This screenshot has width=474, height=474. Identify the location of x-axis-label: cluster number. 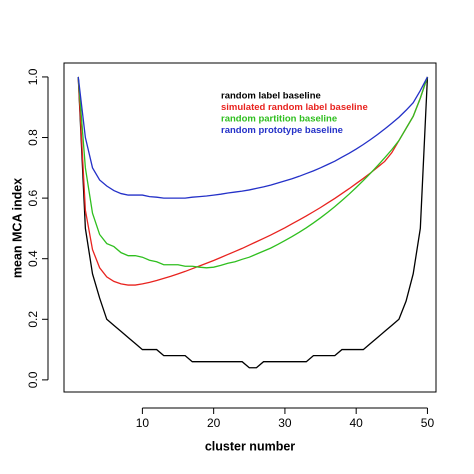
(250, 446).